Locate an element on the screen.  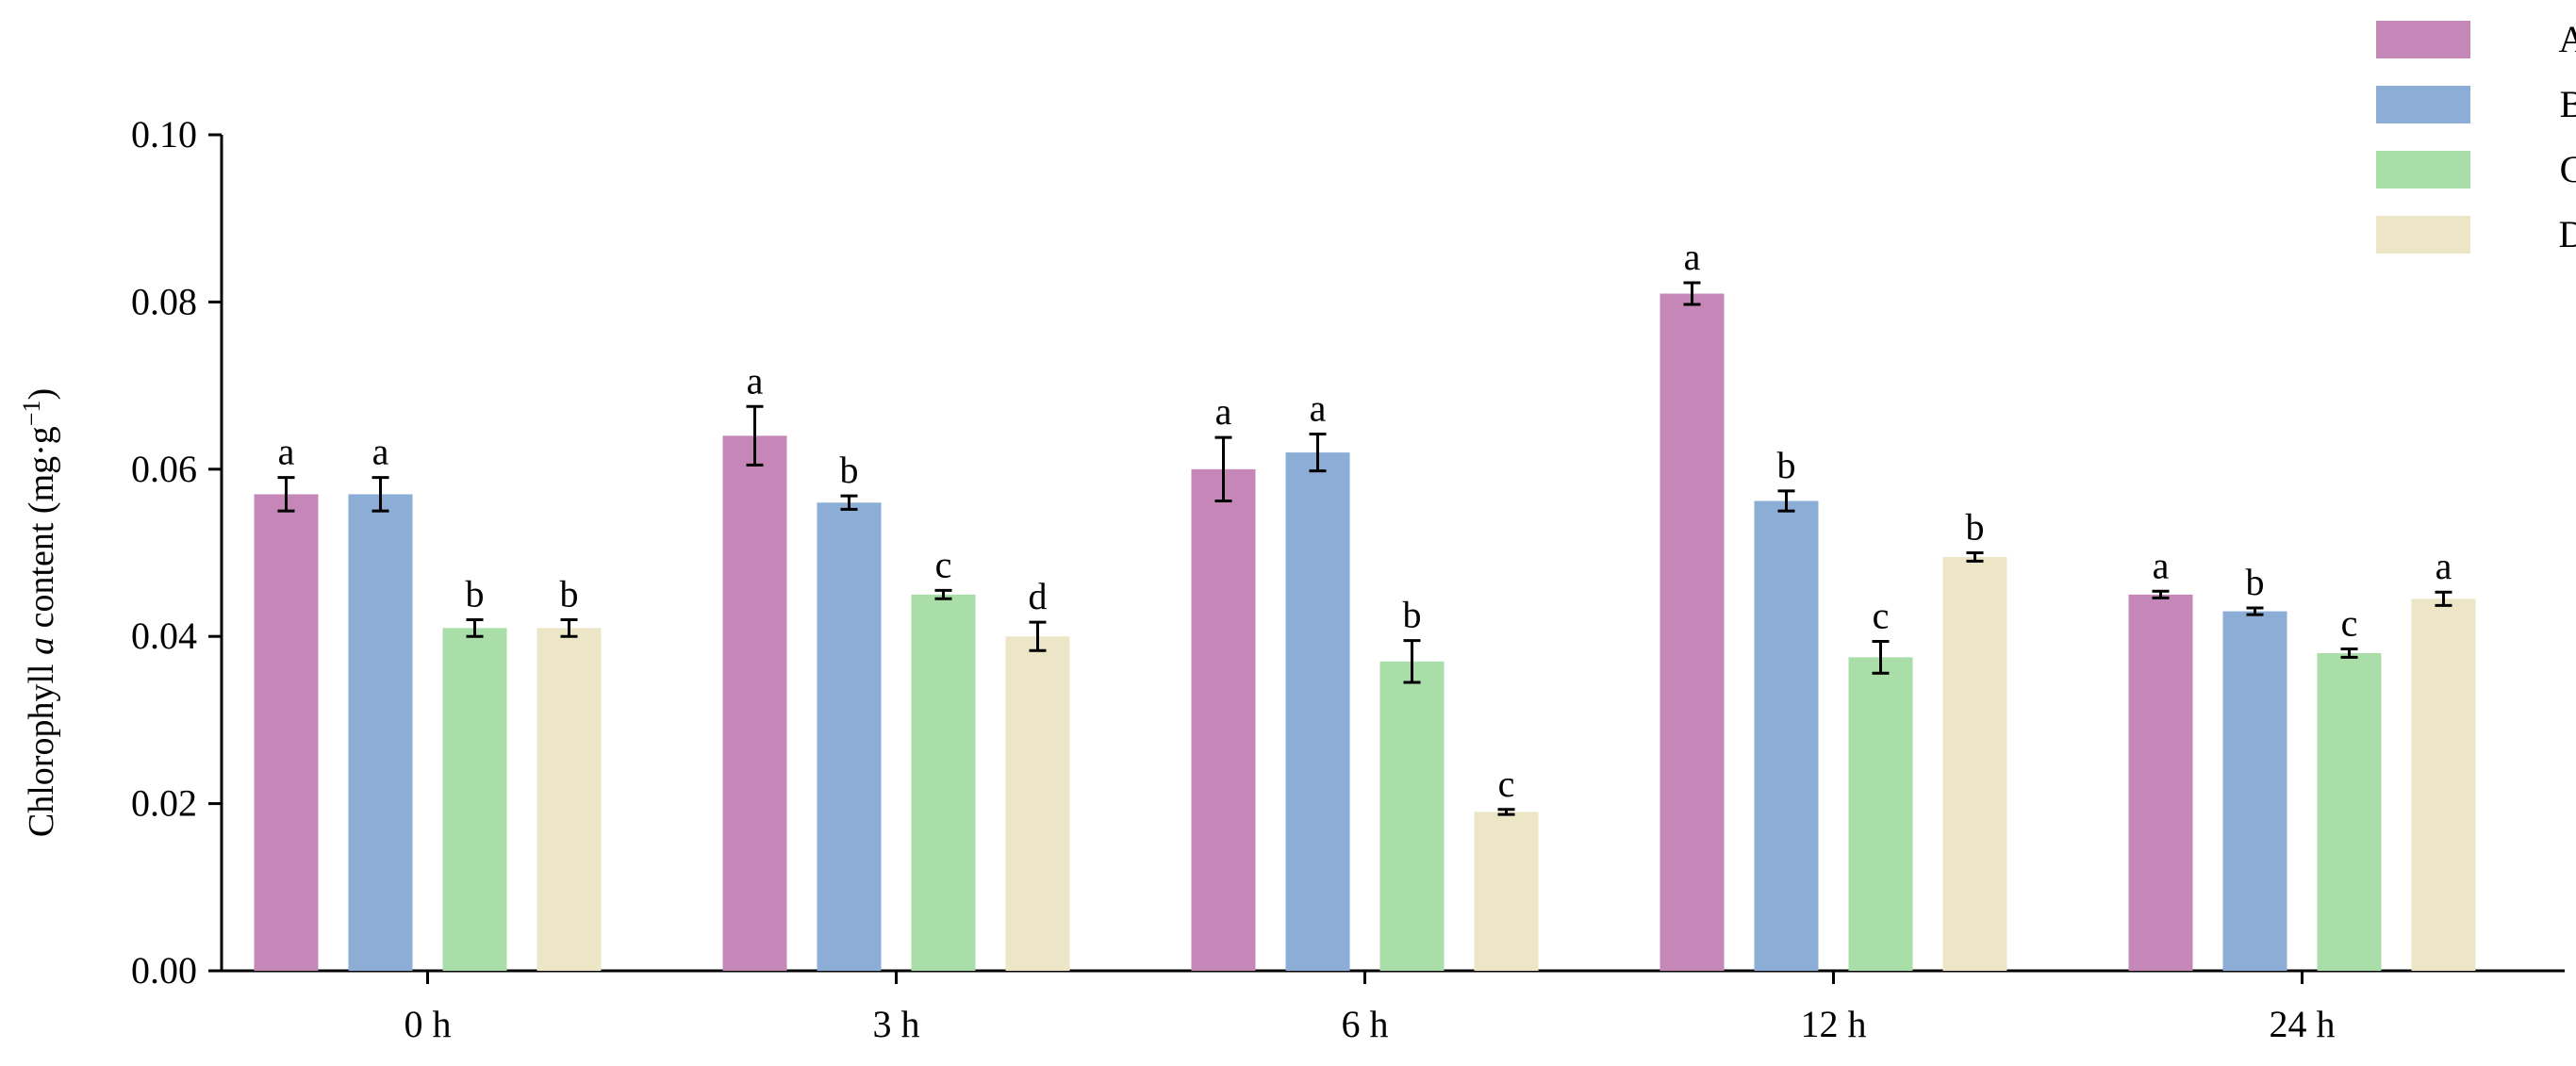
y-tick-label: 0.08 is located at coordinates (164, 301).